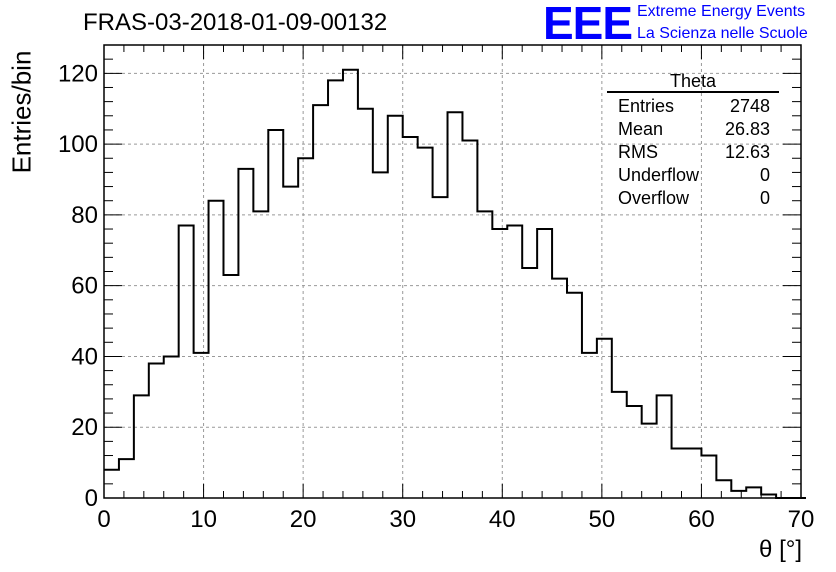 This screenshot has height=572, width=836. I want to click on y-tick-label: 100, so click(78, 144).